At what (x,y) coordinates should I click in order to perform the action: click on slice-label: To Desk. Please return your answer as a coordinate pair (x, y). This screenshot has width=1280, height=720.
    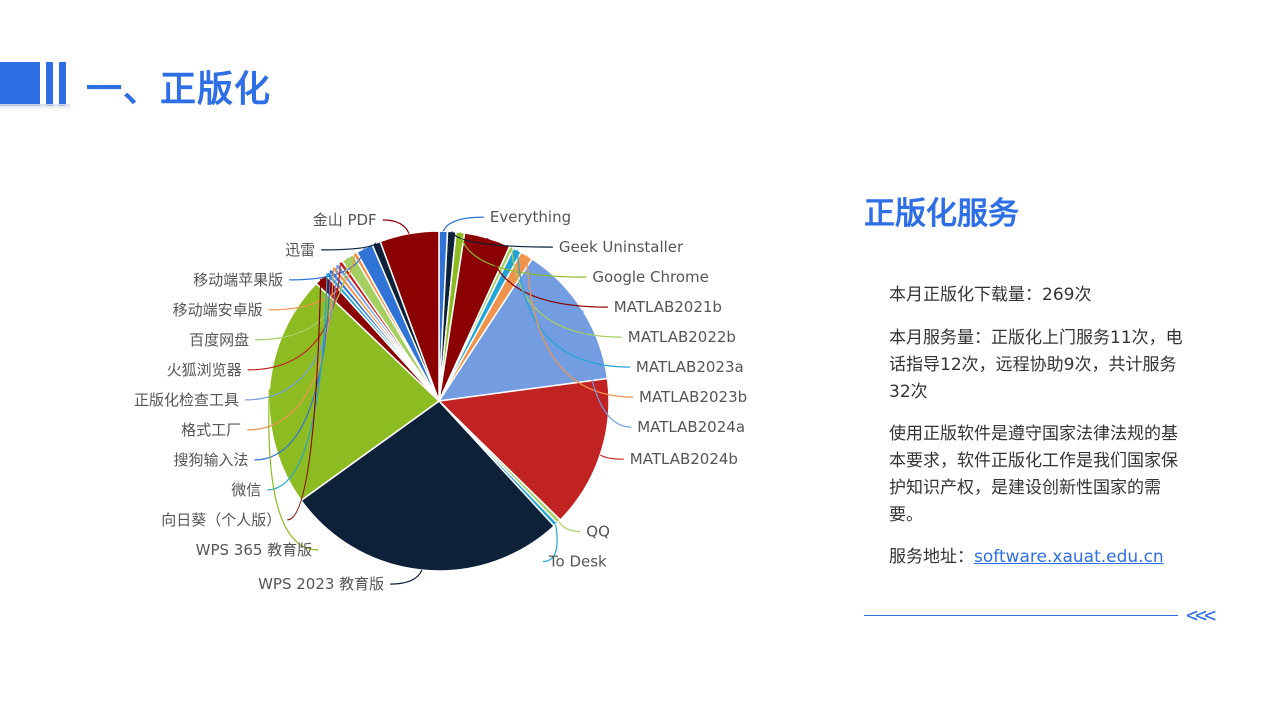
    Looking at the image, I should click on (577, 562).